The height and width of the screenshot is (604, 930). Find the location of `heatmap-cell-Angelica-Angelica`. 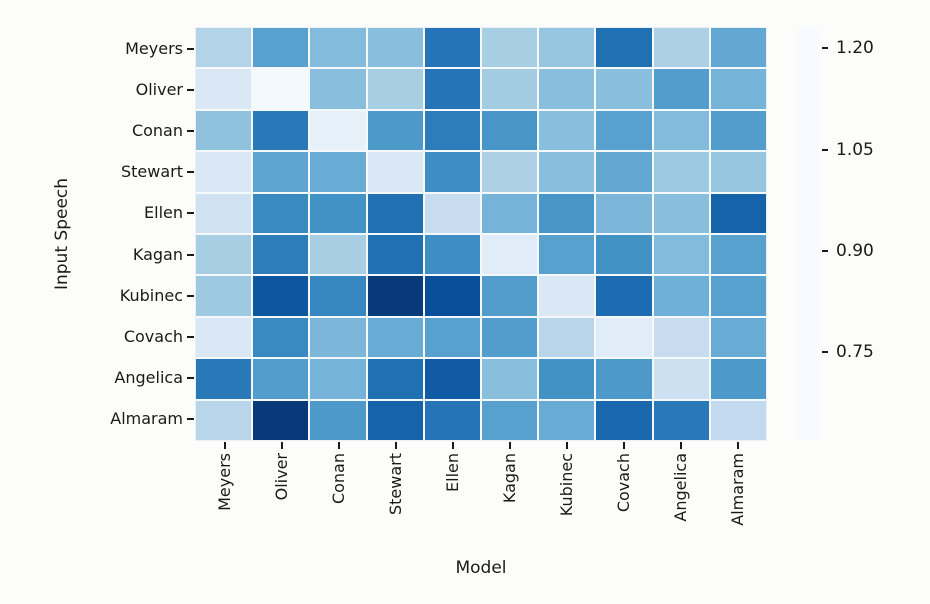

heatmap-cell-Angelica-Angelica is located at coordinates (681, 379).